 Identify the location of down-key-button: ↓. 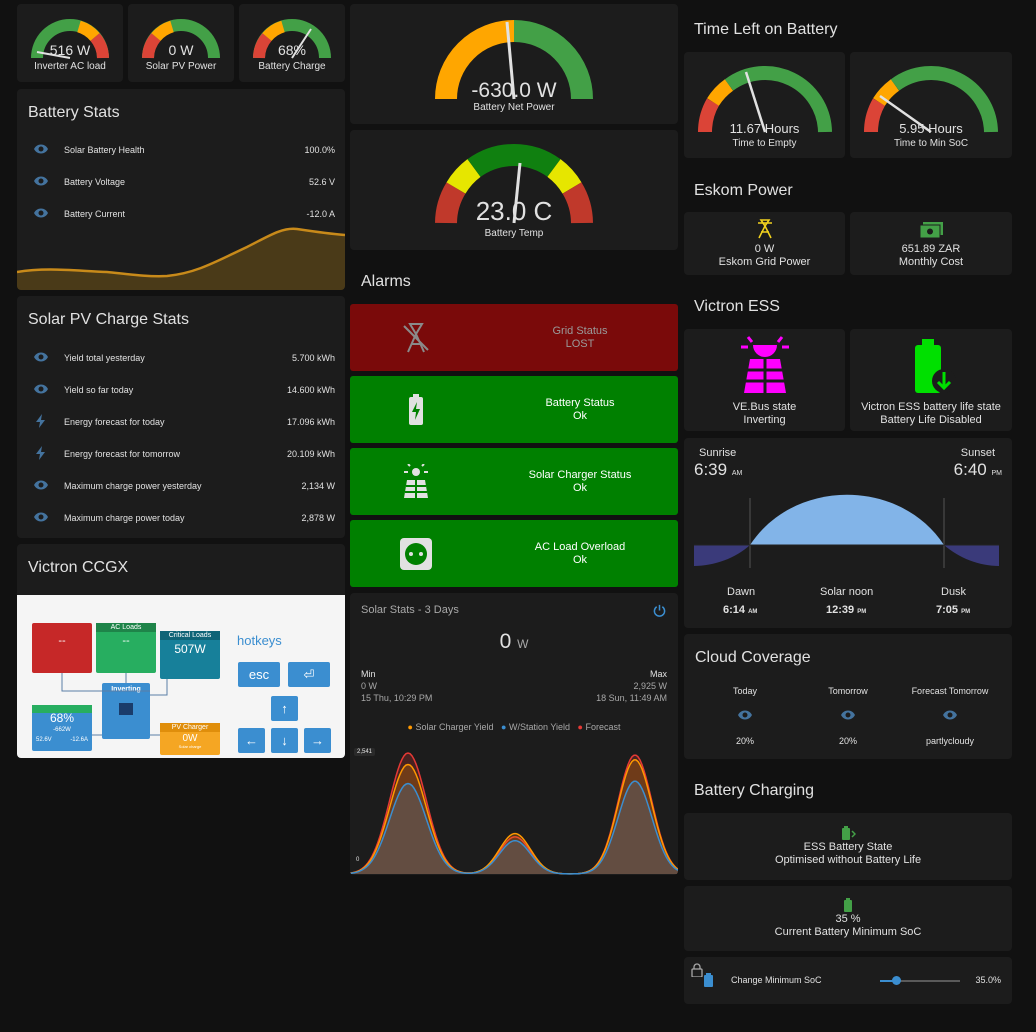
(284, 740).